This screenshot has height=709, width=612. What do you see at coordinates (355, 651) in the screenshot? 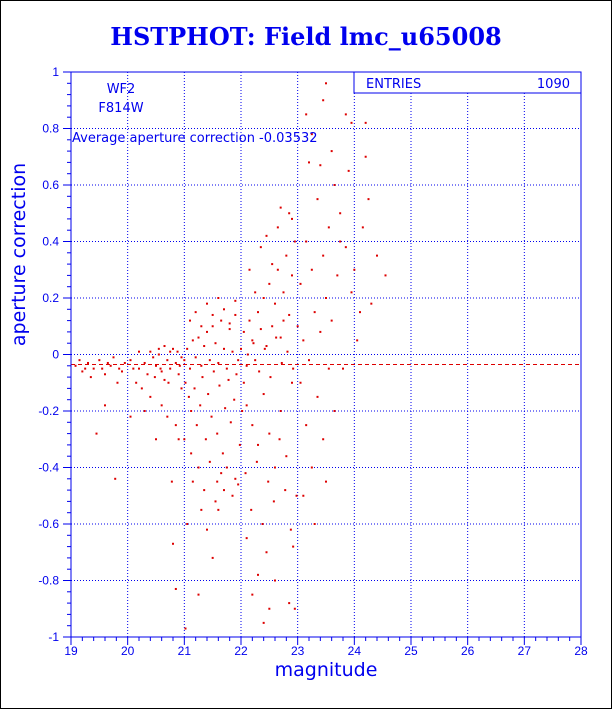
I see `x-tick-label: 24` at bounding box center [355, 651].